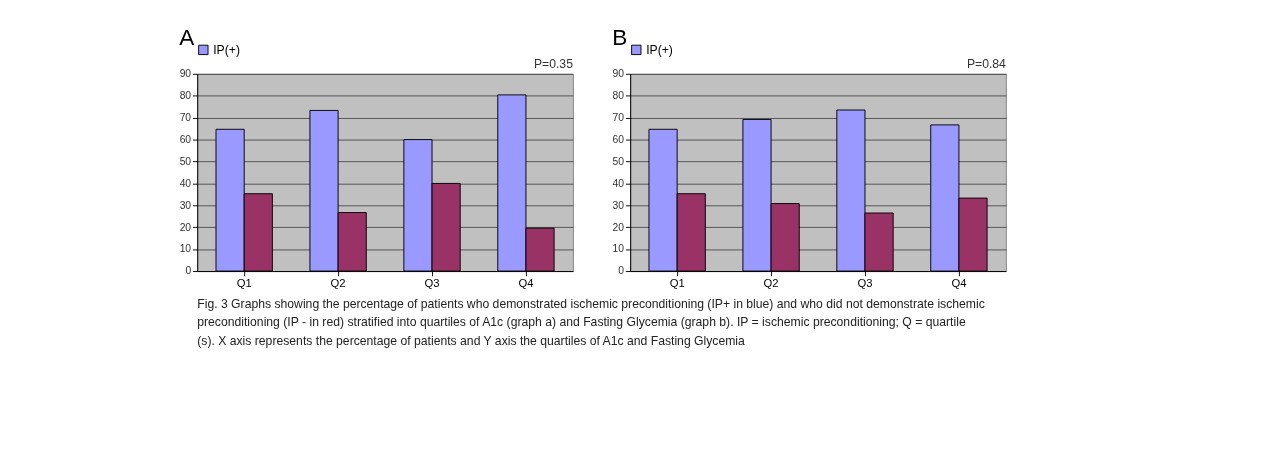  Describe the element at coordinates (986, 64) in the screenshot. I see `text: P=0.84` at that location.